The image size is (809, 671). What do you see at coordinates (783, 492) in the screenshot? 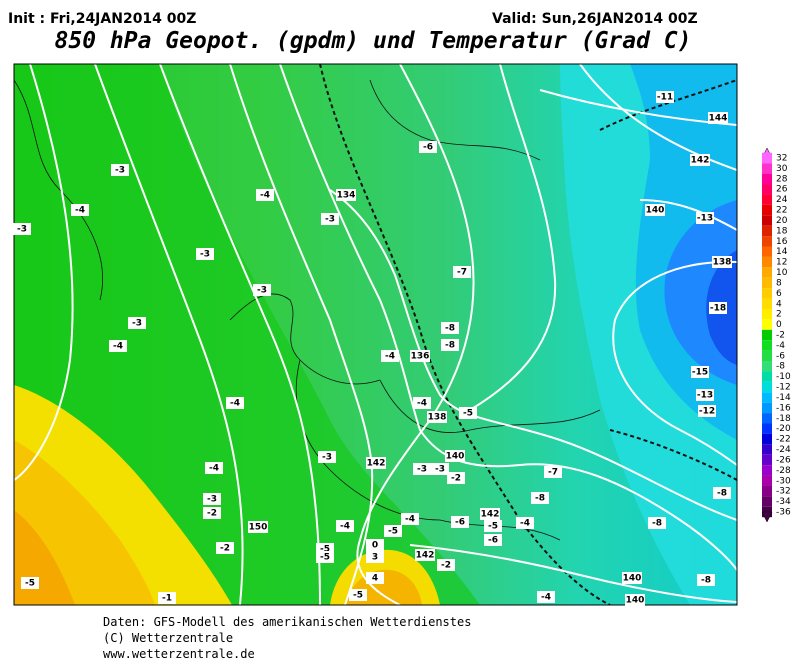
I see `colorbar-label: -32` at bounding box center [783, 492].